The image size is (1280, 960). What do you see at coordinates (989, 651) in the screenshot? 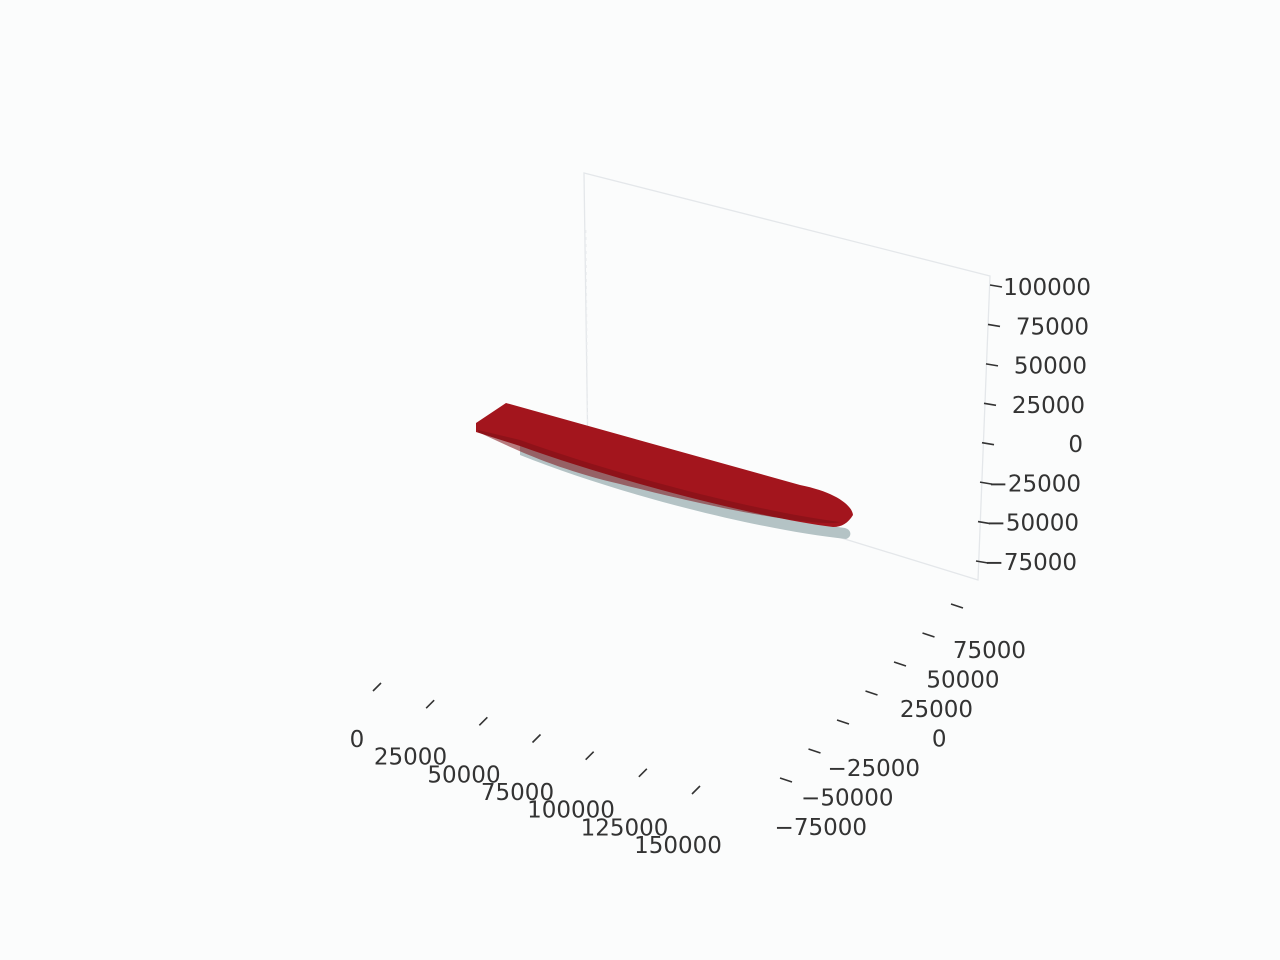
I see `y-axis-tick-label: 75000` at bounding box center [989, 651].